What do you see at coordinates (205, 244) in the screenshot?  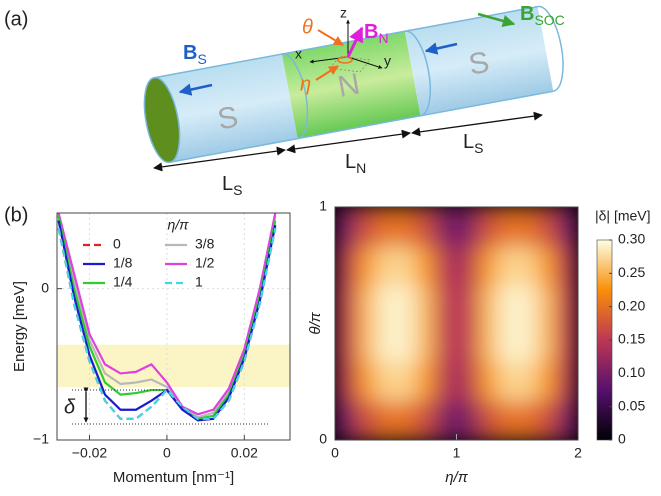 I see `legend-label: 3/8` at bounding box center [205, 244].